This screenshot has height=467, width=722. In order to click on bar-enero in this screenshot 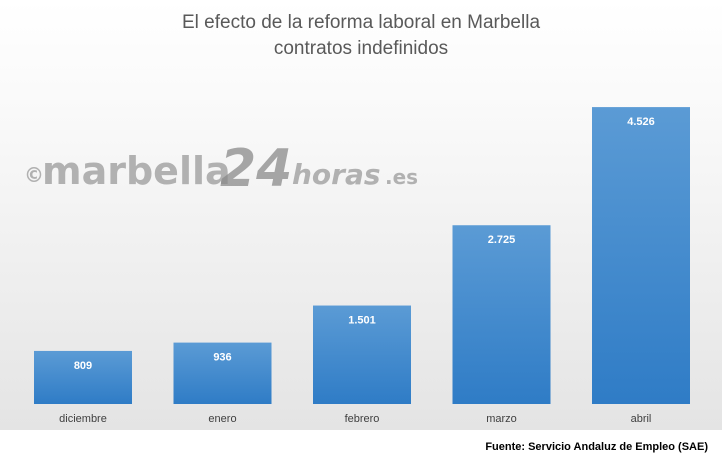, I will do `click(222, 373)`.